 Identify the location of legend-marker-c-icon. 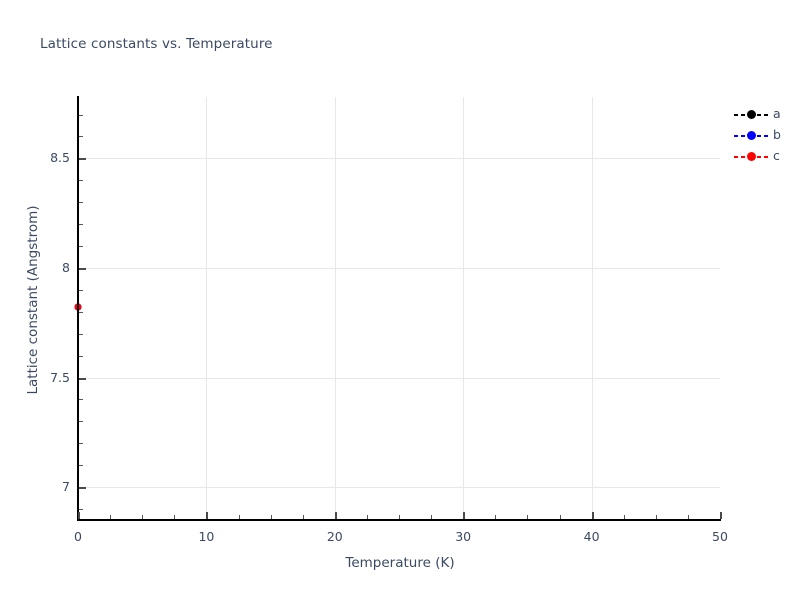
(751, 157).